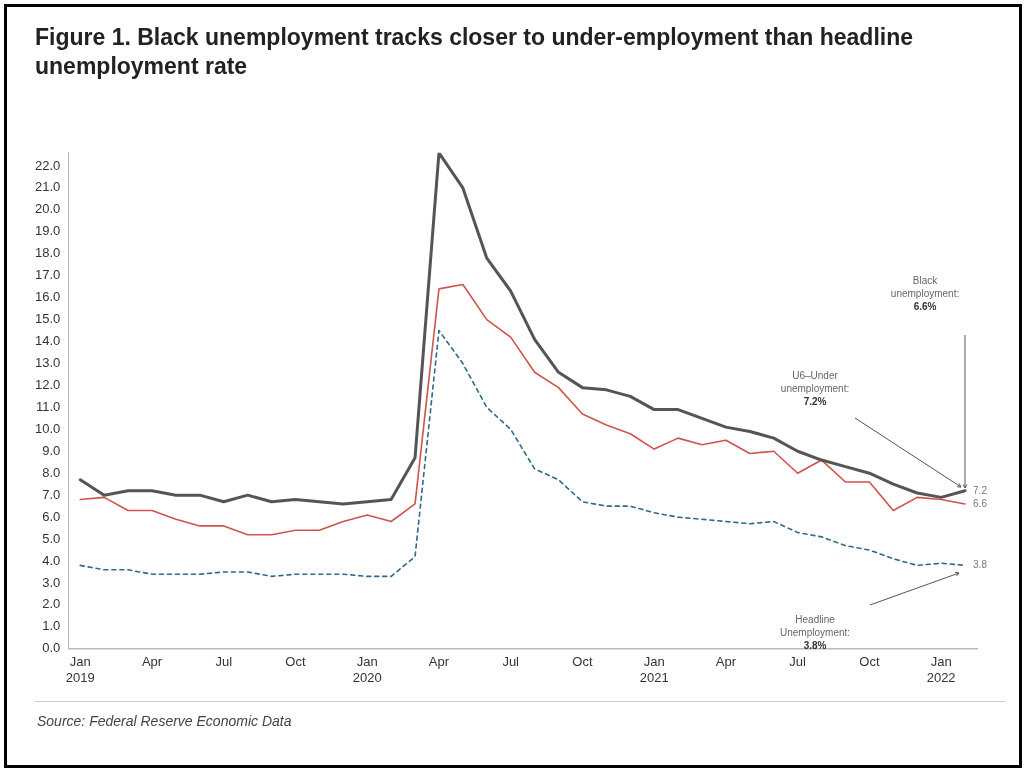 This screenshot has width=1032, height=778. What do you see at coordinates (47, 231) in the screenshot?
I see `y-tick-label: 19.0` at bounding box center [47, 231].